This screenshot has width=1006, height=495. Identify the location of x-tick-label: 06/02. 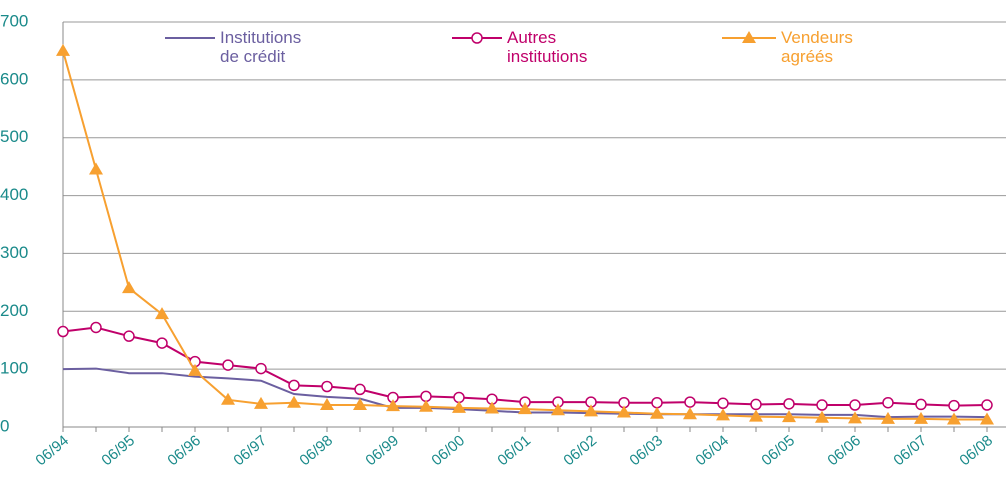
(580, 450).